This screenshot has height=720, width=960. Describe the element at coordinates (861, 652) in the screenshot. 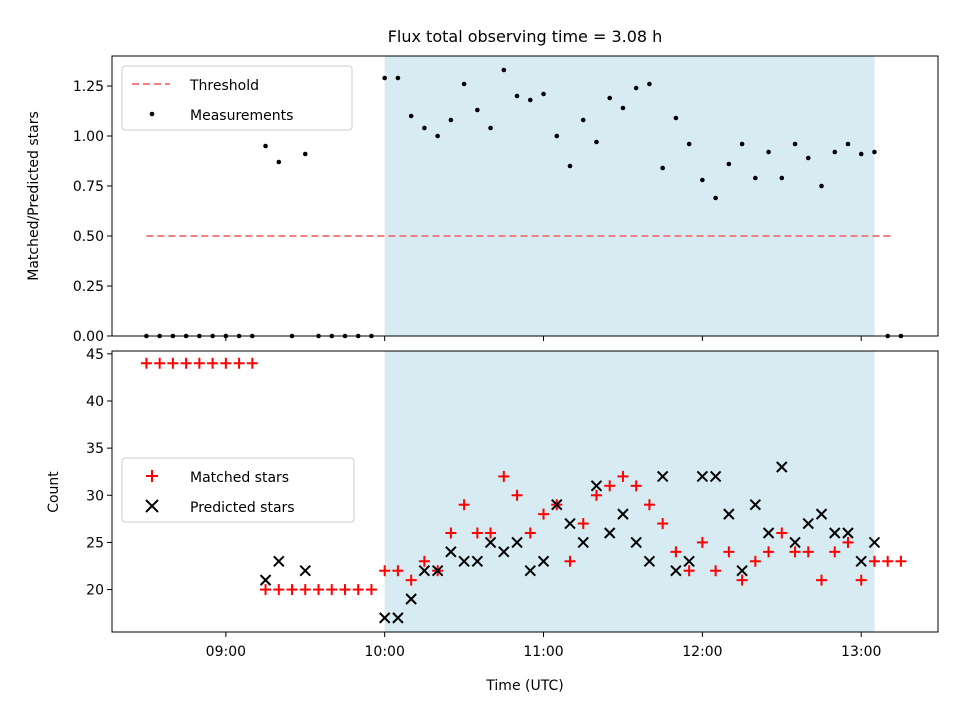

I see `x-tick-label: 13:00` at that location.